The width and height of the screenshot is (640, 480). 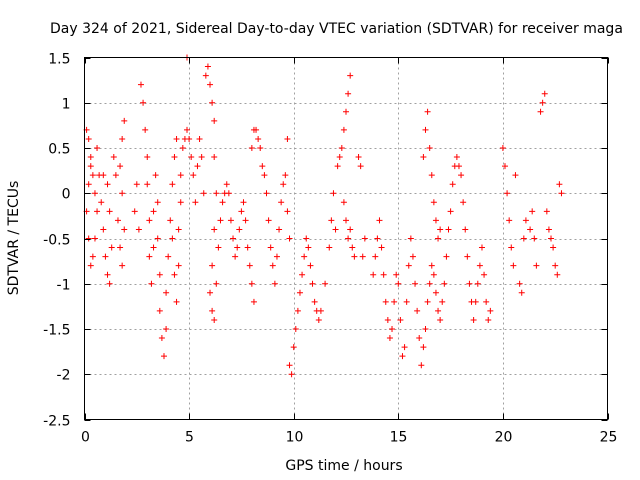 I want to click on y-tick-label: 0.5, so click(x=59, y=150).